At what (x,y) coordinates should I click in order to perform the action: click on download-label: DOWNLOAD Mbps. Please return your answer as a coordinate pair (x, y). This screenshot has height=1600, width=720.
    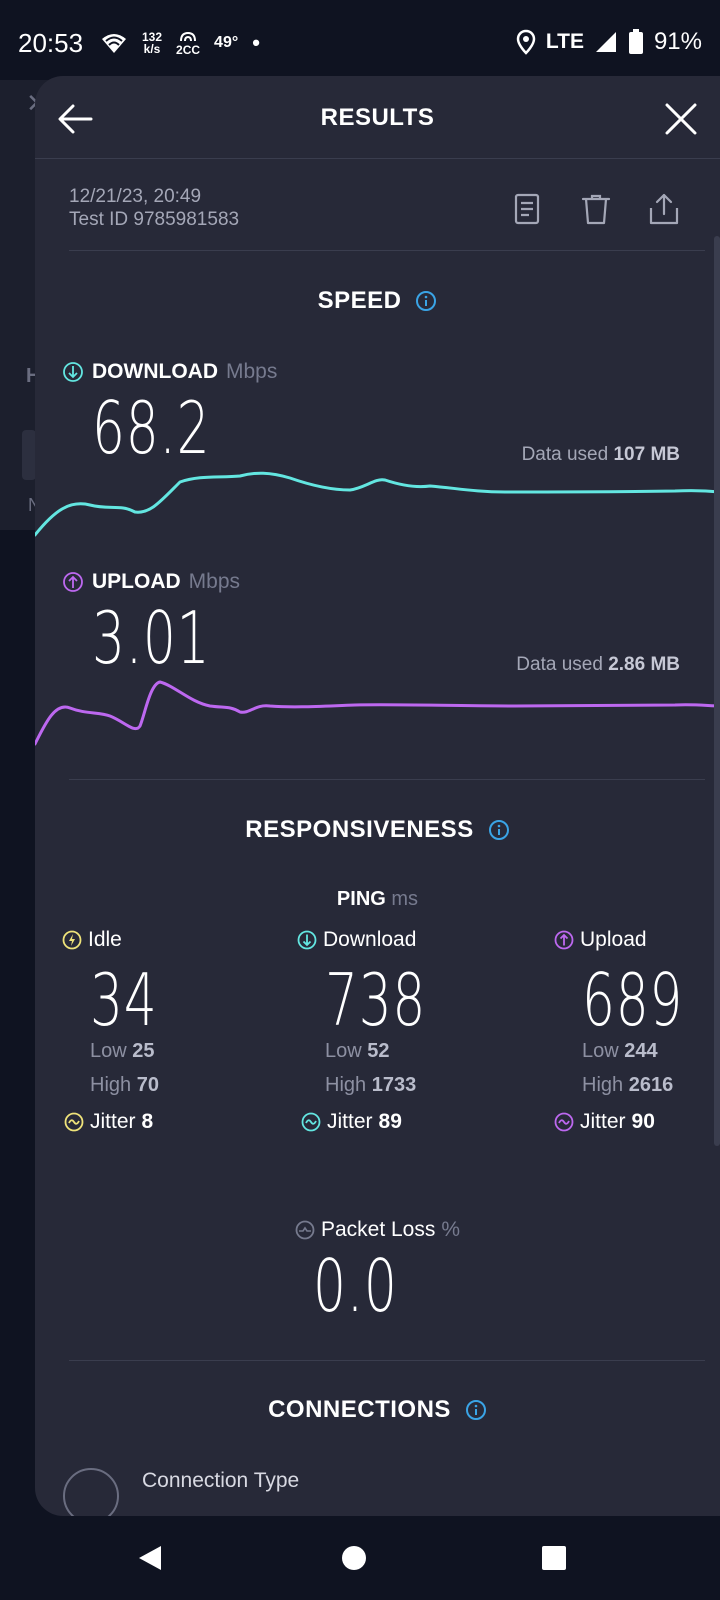
    Looking at the image, I should click on (169, 372).